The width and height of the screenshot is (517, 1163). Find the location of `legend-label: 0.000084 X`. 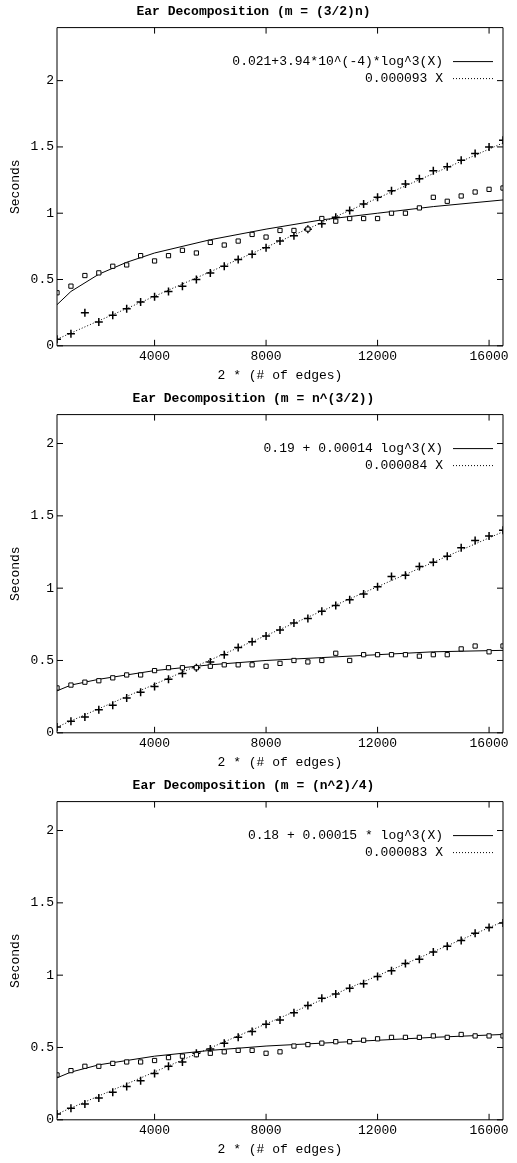

legend-label: 0.000084 X is located at coordinates (404, 466).